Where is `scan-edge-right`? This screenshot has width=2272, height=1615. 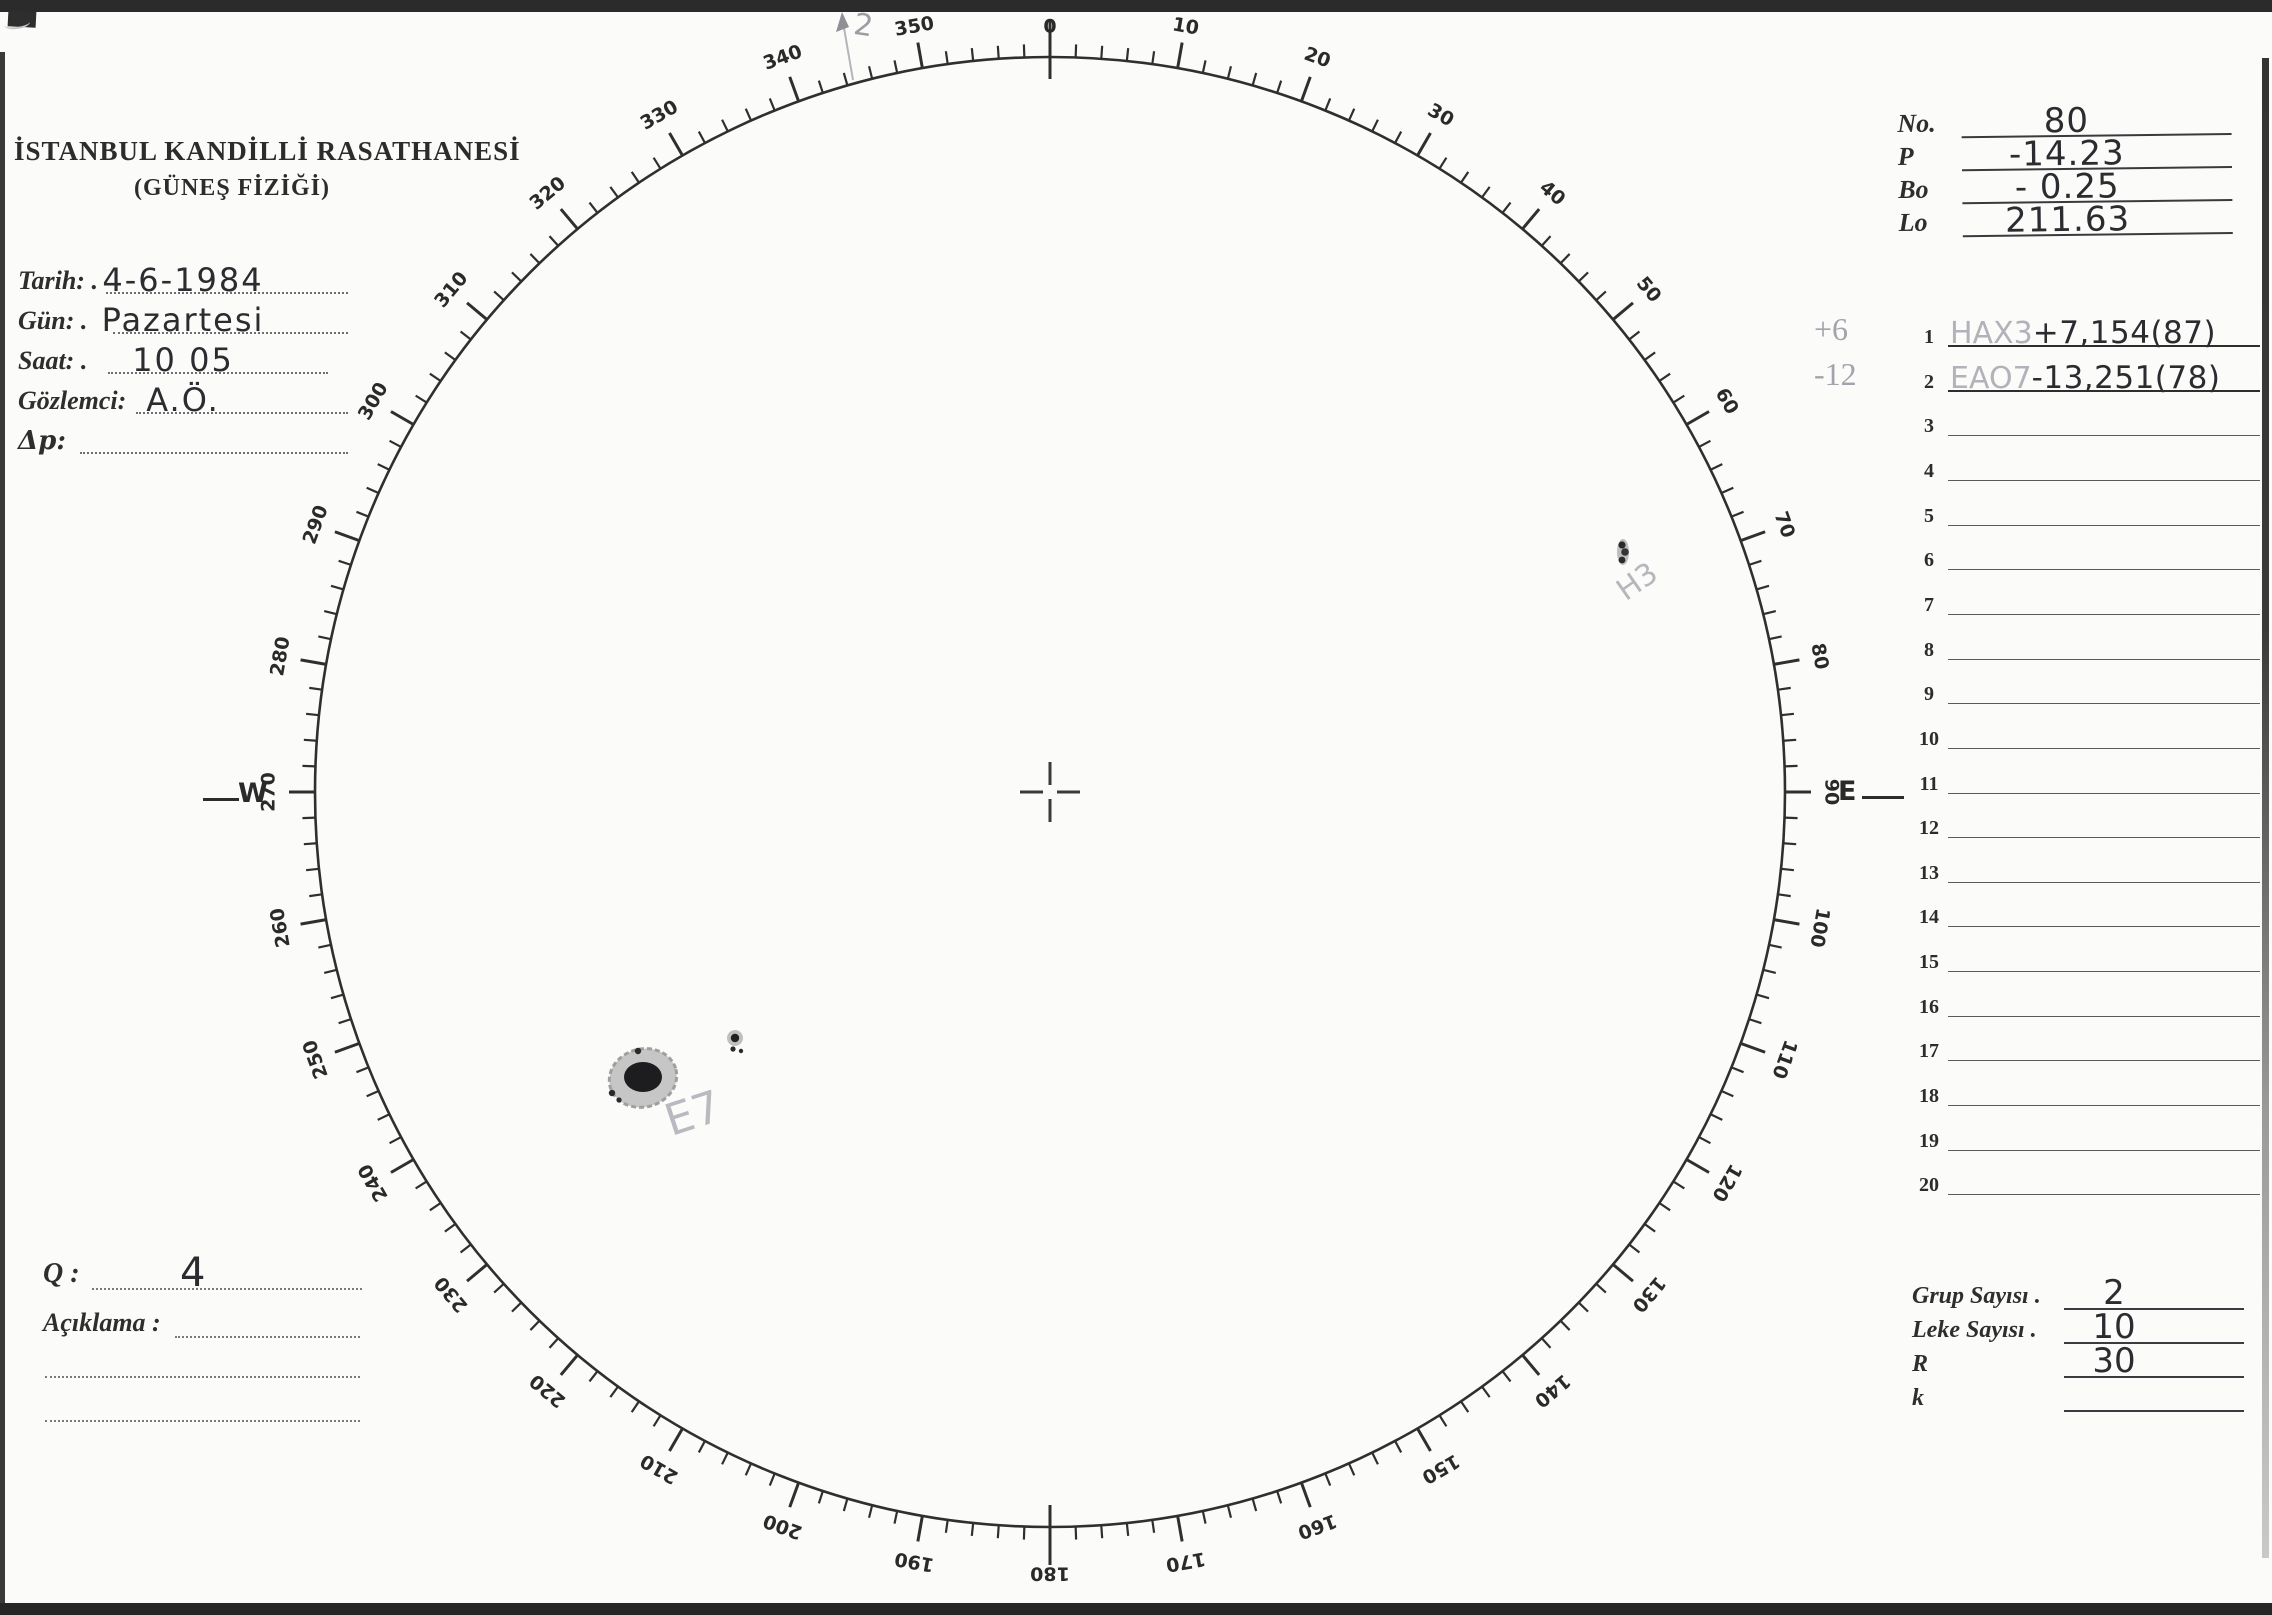 scan-edge-right is located at coordinates (2265, 808).